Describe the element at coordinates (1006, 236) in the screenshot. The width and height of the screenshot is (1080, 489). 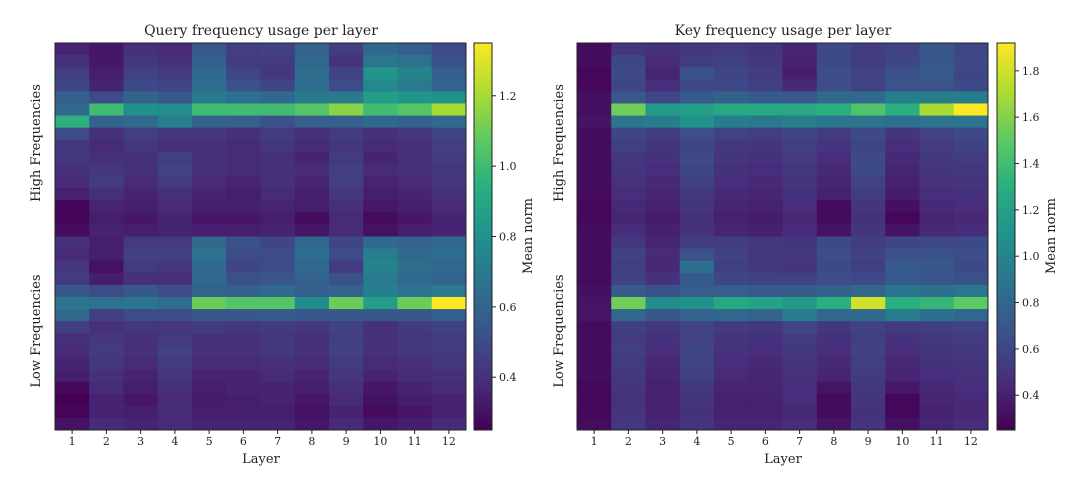
I see `colorbar` at that location.